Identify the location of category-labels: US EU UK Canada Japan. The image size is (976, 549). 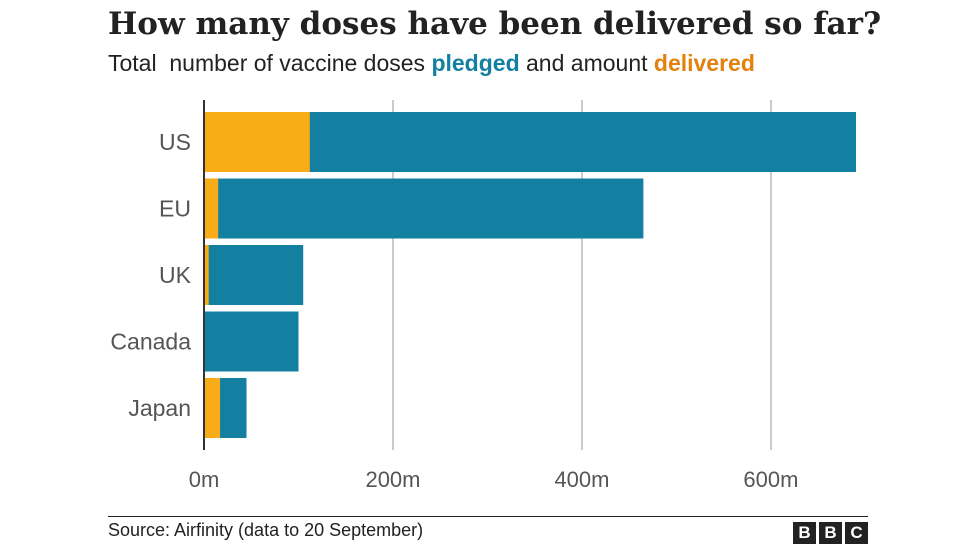
(150, 275).